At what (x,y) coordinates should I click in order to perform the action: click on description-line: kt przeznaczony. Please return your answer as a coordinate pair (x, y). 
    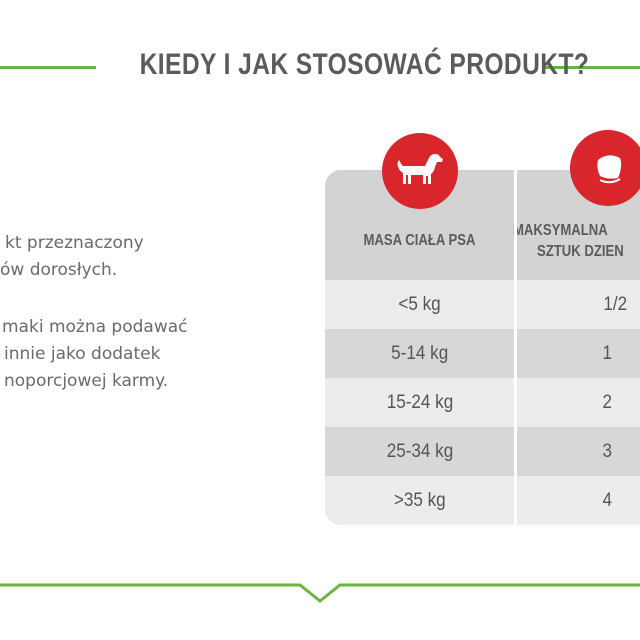
    Looking at the image, I should click on (74, 243).